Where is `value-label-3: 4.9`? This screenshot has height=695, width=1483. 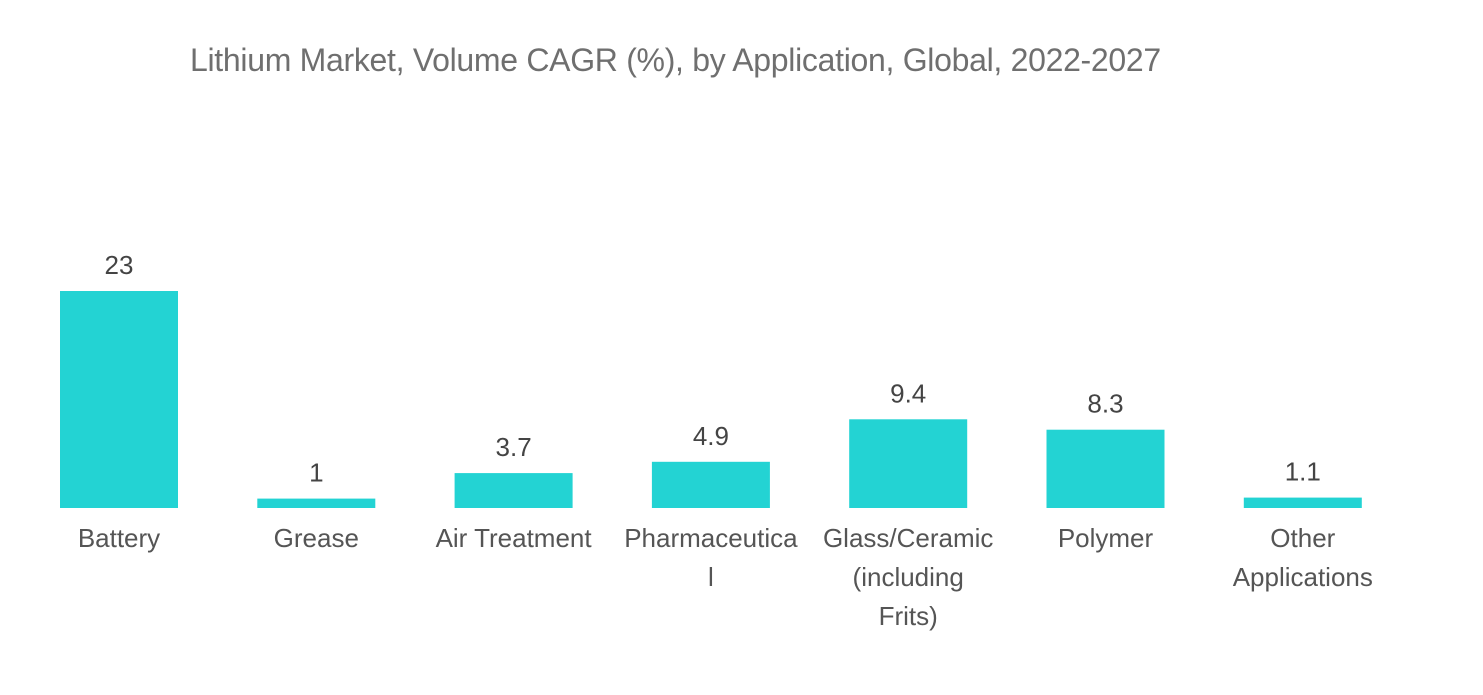 value-label-3: 4.9 is located at coordinates (711, 436).